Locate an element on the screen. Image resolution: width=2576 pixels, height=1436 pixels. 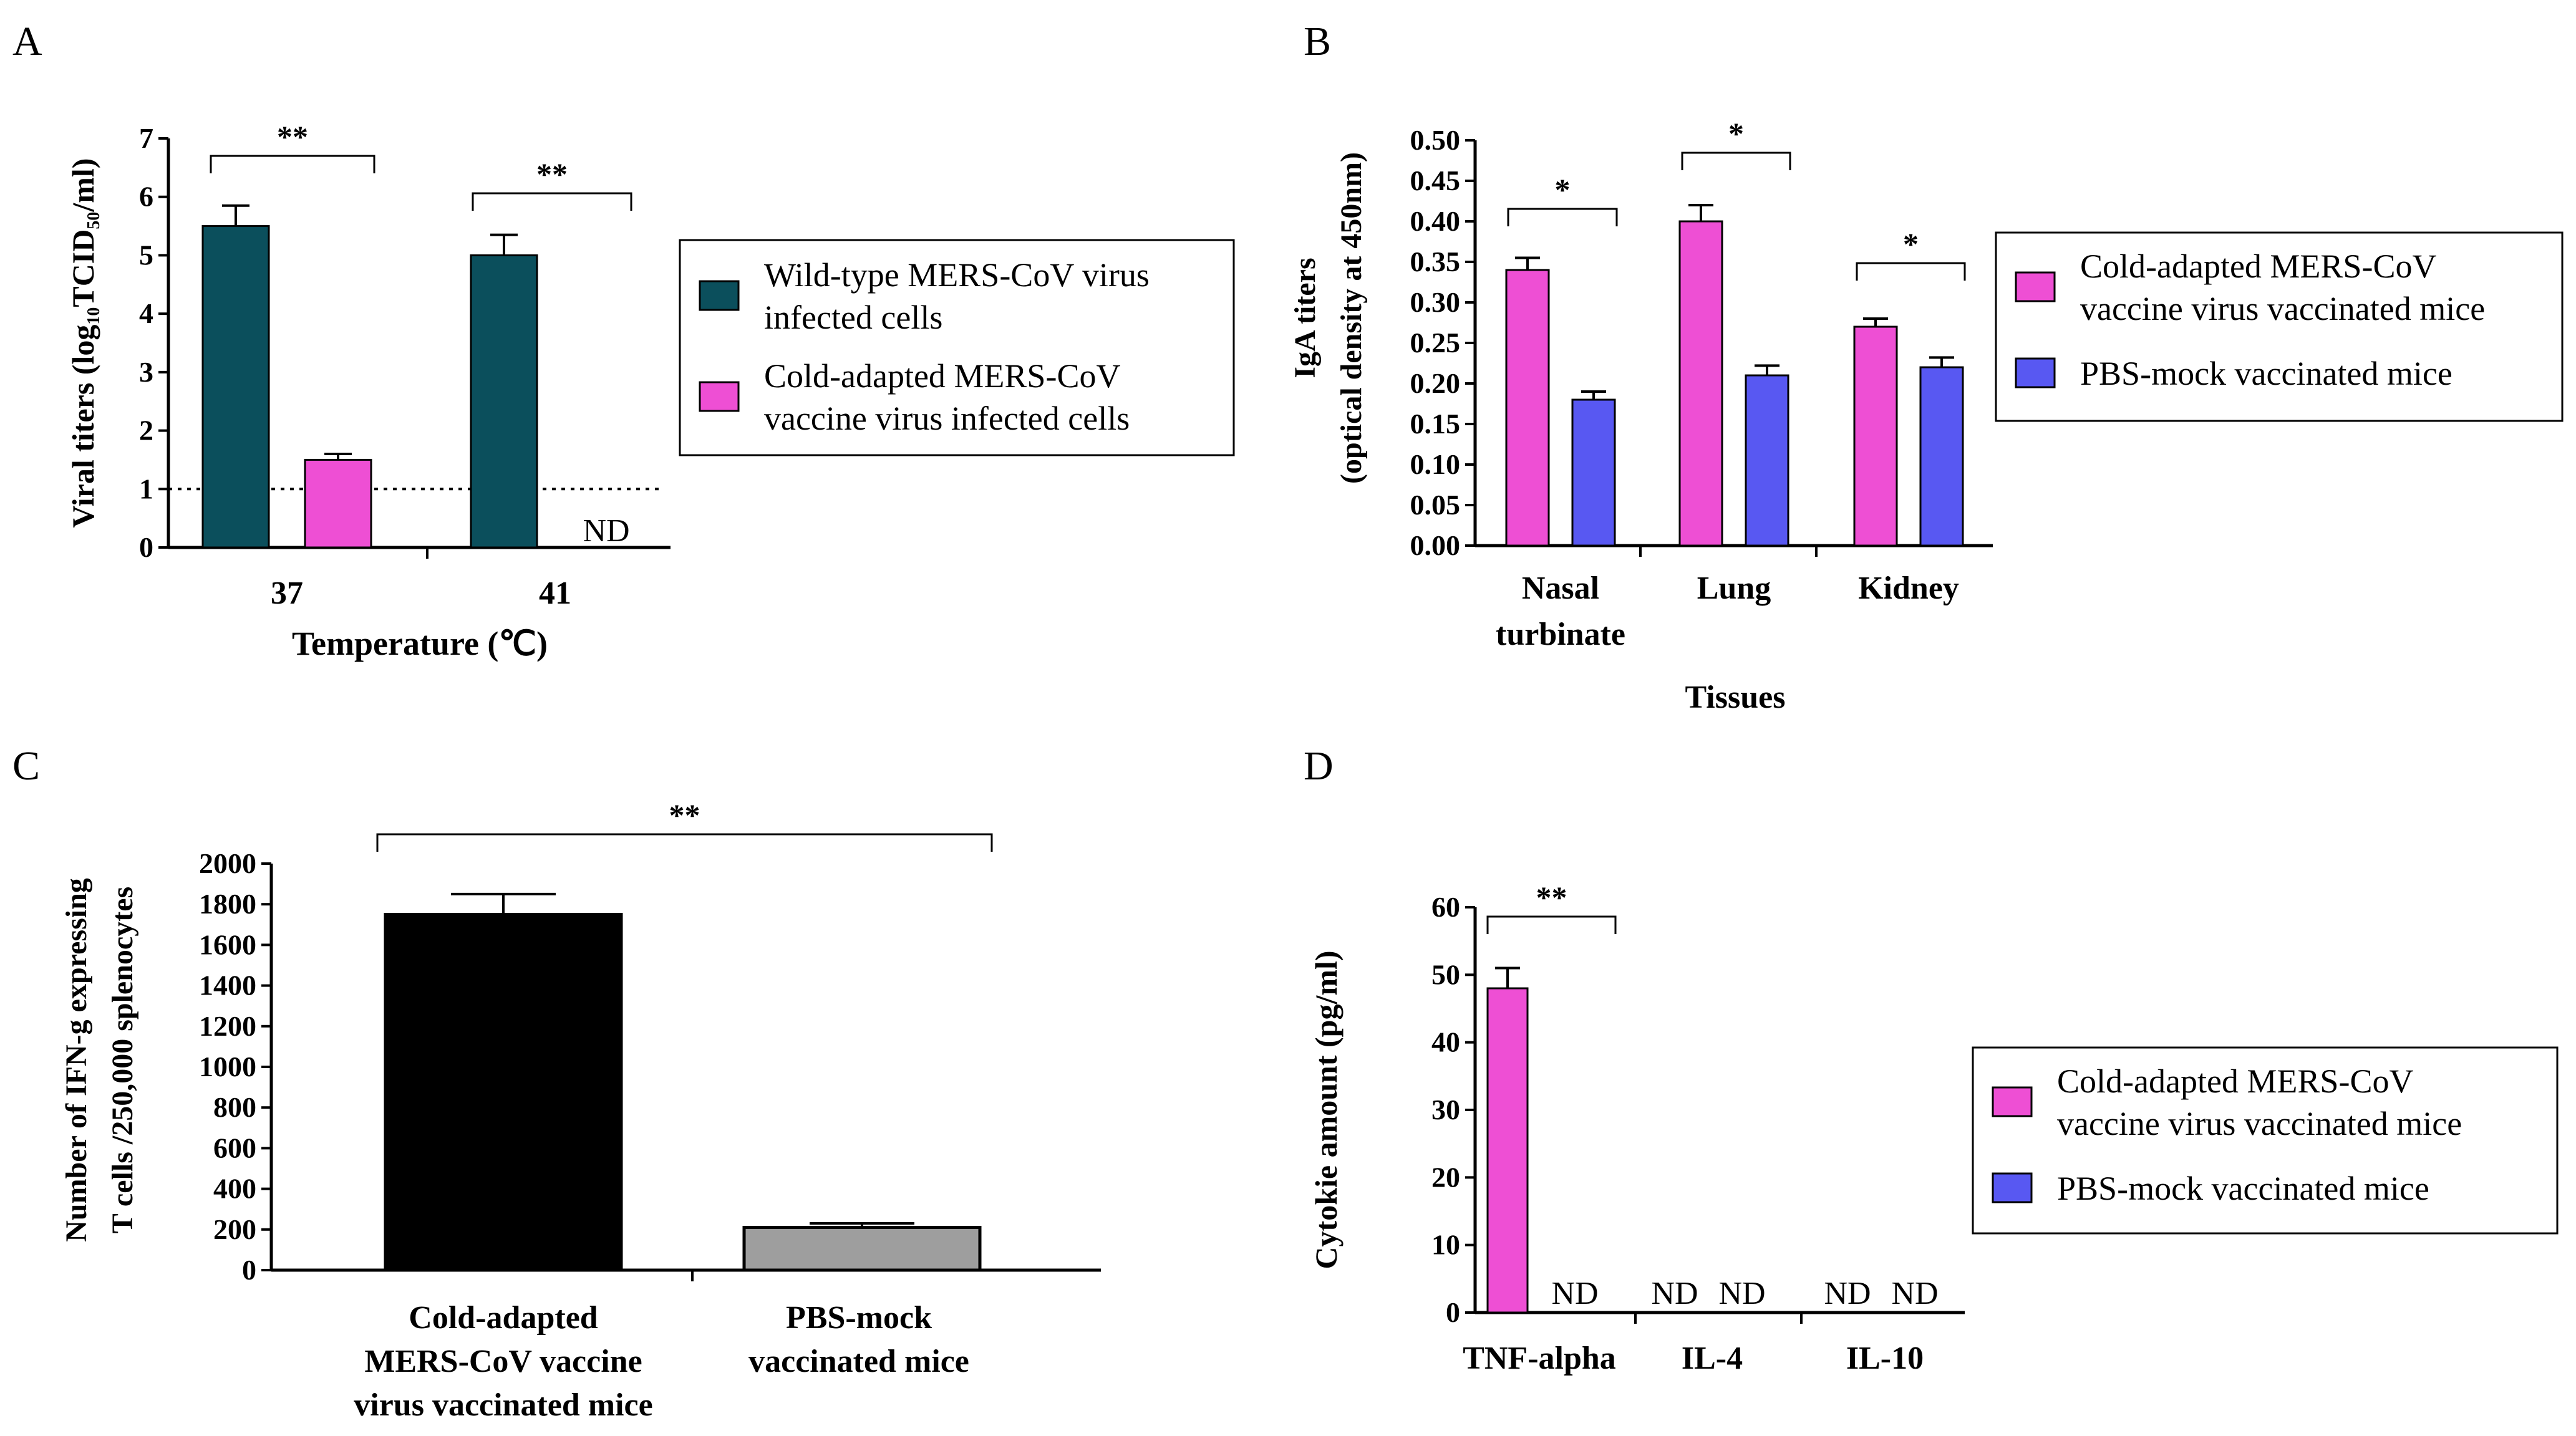
panel-c-y-tick-label: 600 is located at coordinates (234, 1148).